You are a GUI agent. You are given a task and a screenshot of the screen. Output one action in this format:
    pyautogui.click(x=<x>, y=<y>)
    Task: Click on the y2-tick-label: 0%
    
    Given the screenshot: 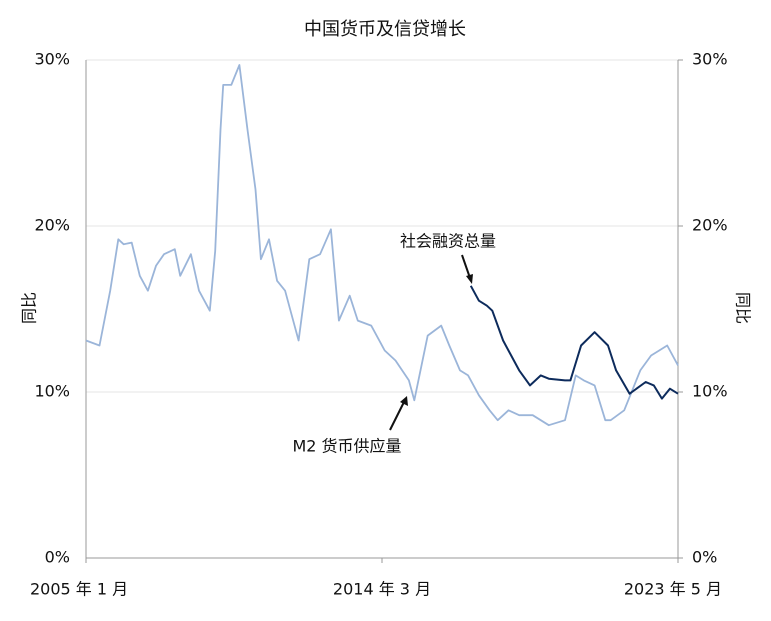 What is the action you would take?
    pyautogui.click(x=704, y=557)
    